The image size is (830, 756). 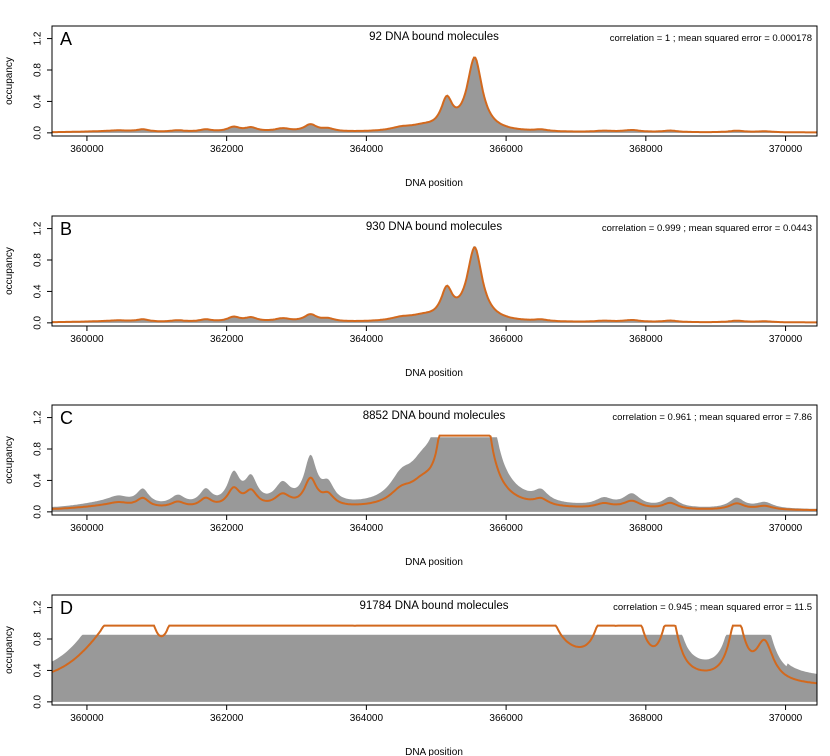 I want to click on panel-label: B, so click(x=66, y=229).